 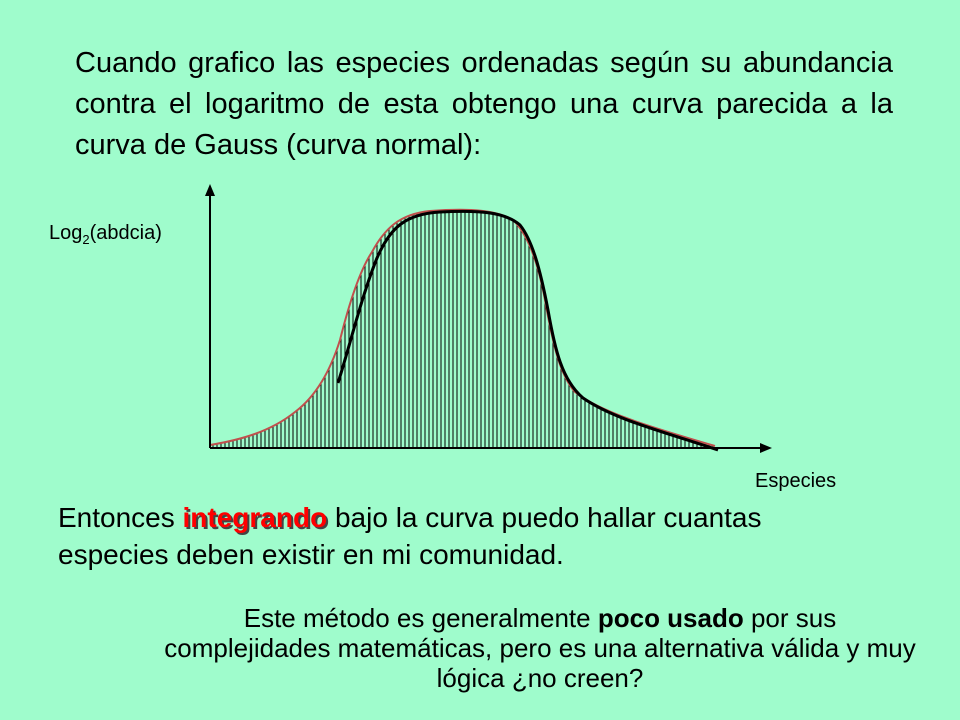 I want to click on integration-before: Entonces, so click(x=120, y=517).